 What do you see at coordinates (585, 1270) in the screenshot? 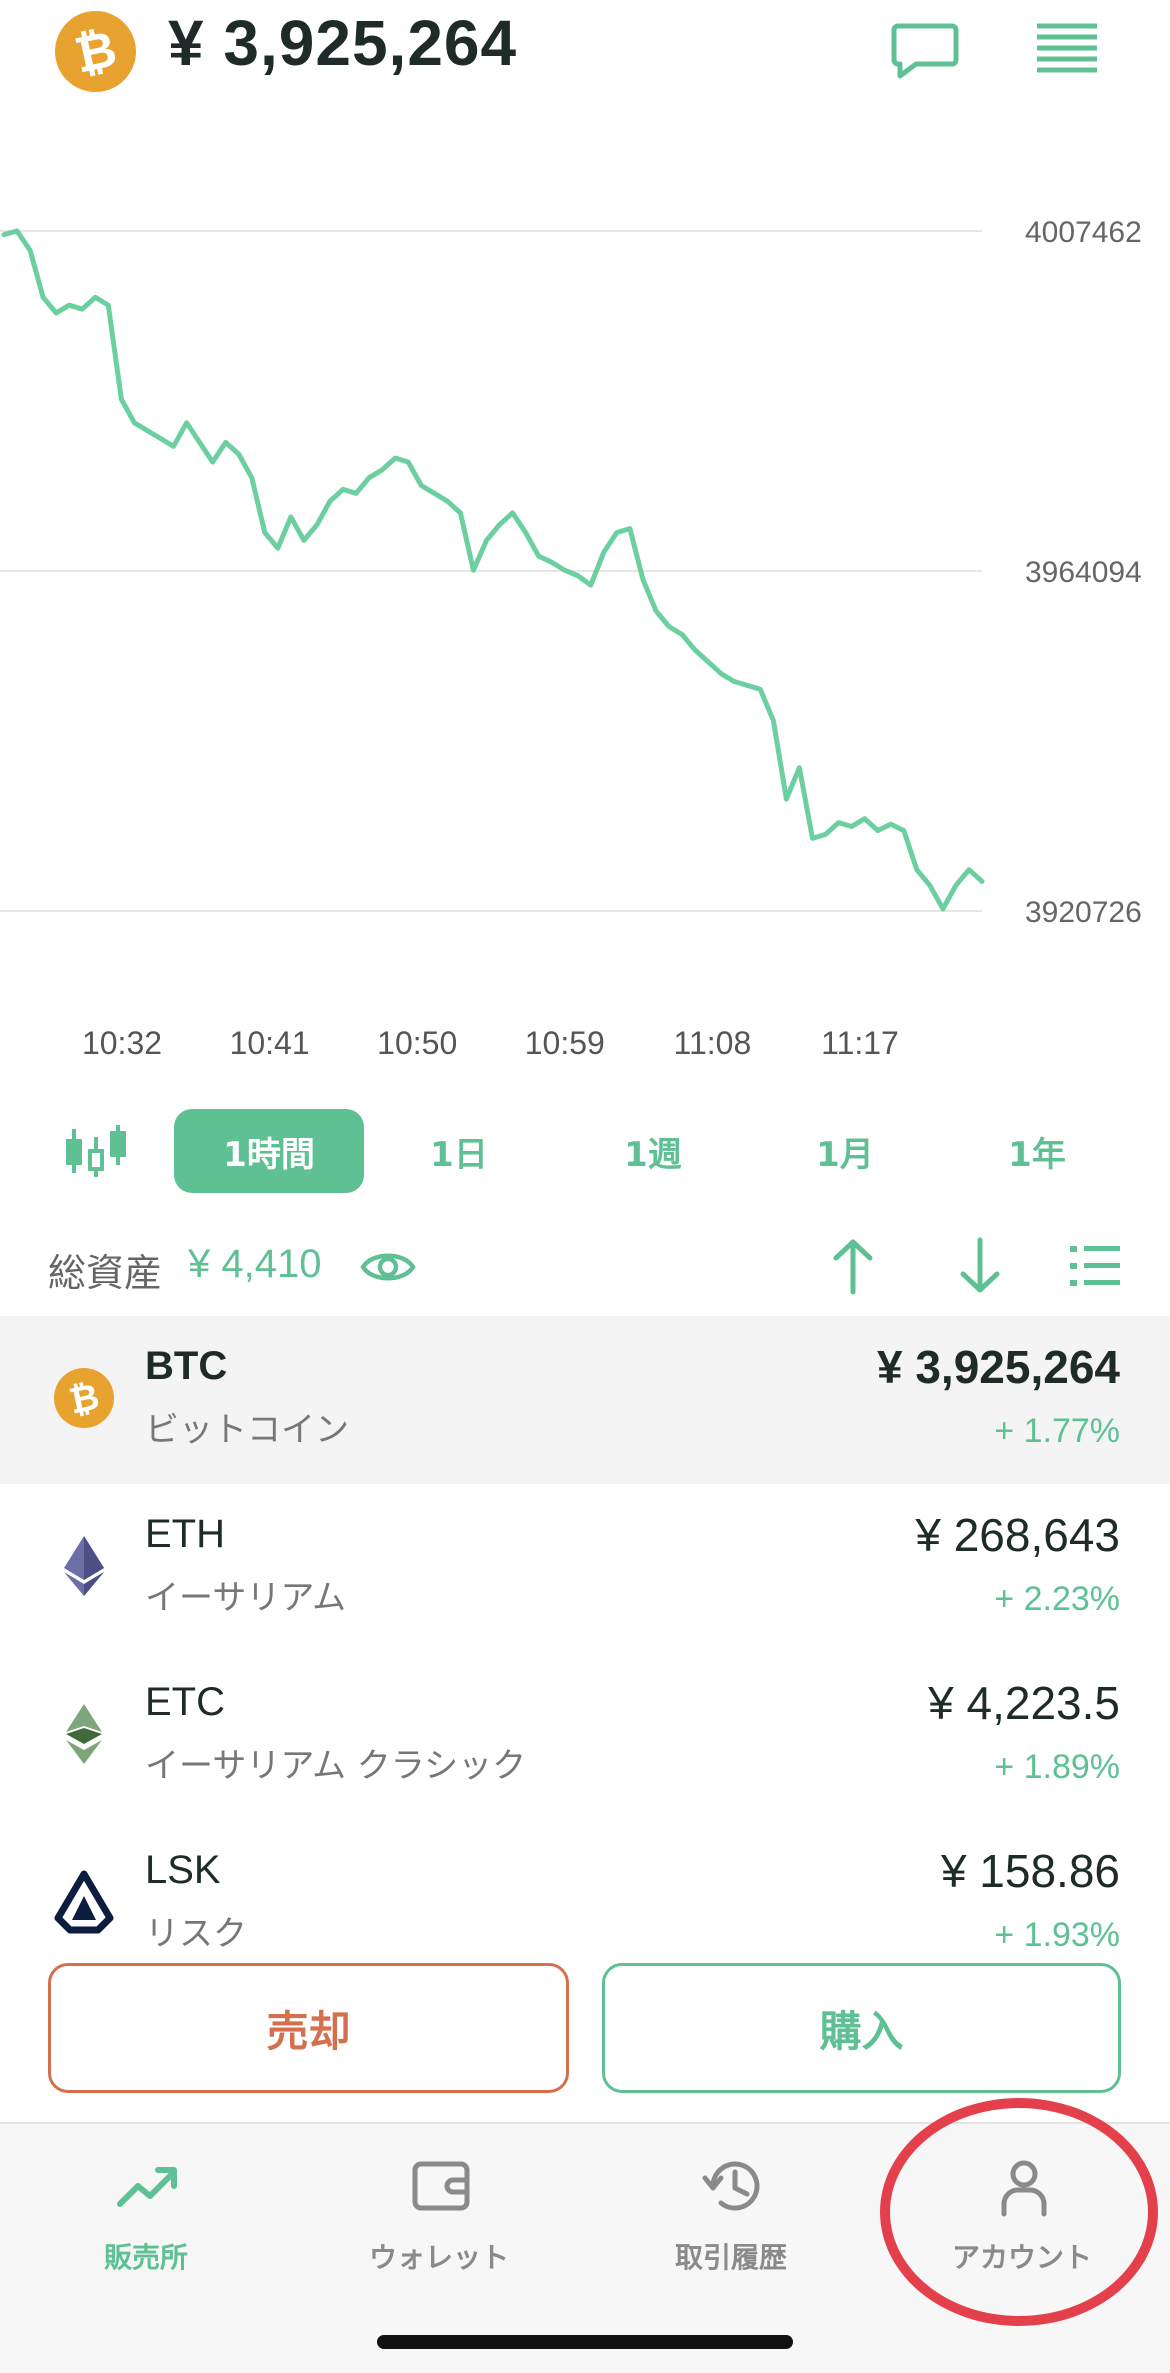
I see `total-assets-row: 総資産 ¥ 4,410` at bounding box center [585, 1270].